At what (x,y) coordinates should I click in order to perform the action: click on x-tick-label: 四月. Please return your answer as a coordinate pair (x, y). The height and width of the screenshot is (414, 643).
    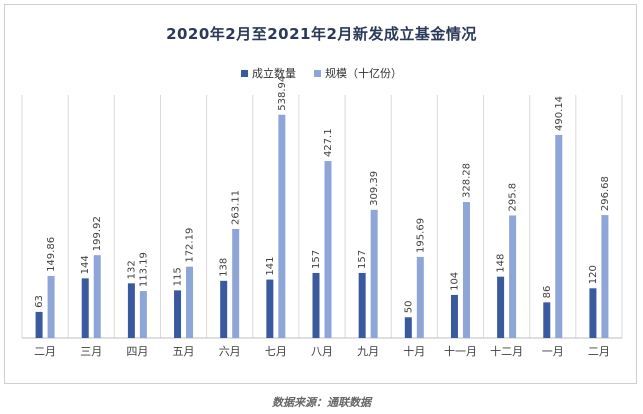
    Looking at the image, I should click on (137, 351).